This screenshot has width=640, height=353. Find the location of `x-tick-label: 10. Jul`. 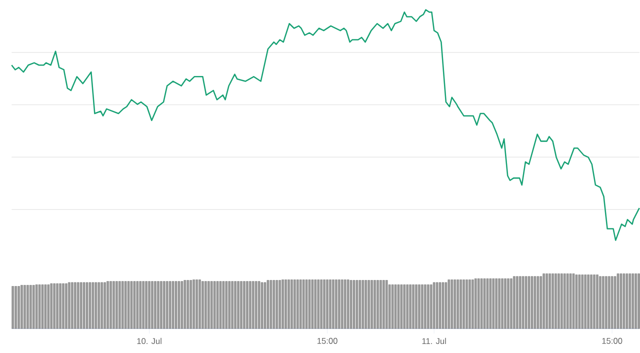

x-tick-label: 10. Jul is located at coordinates (149, 341).